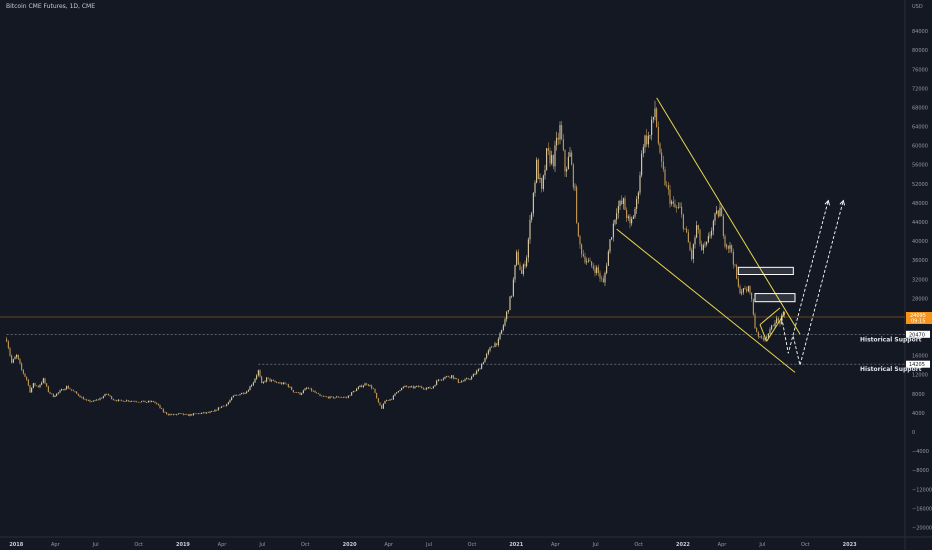 Image resolution: width=932 pixels, height=550 pixels. Describe the element at coordinates (51, 6) in the screenshot. I see `symbol-title: Bitcoin CME Futures, 1D, CME` at that location.